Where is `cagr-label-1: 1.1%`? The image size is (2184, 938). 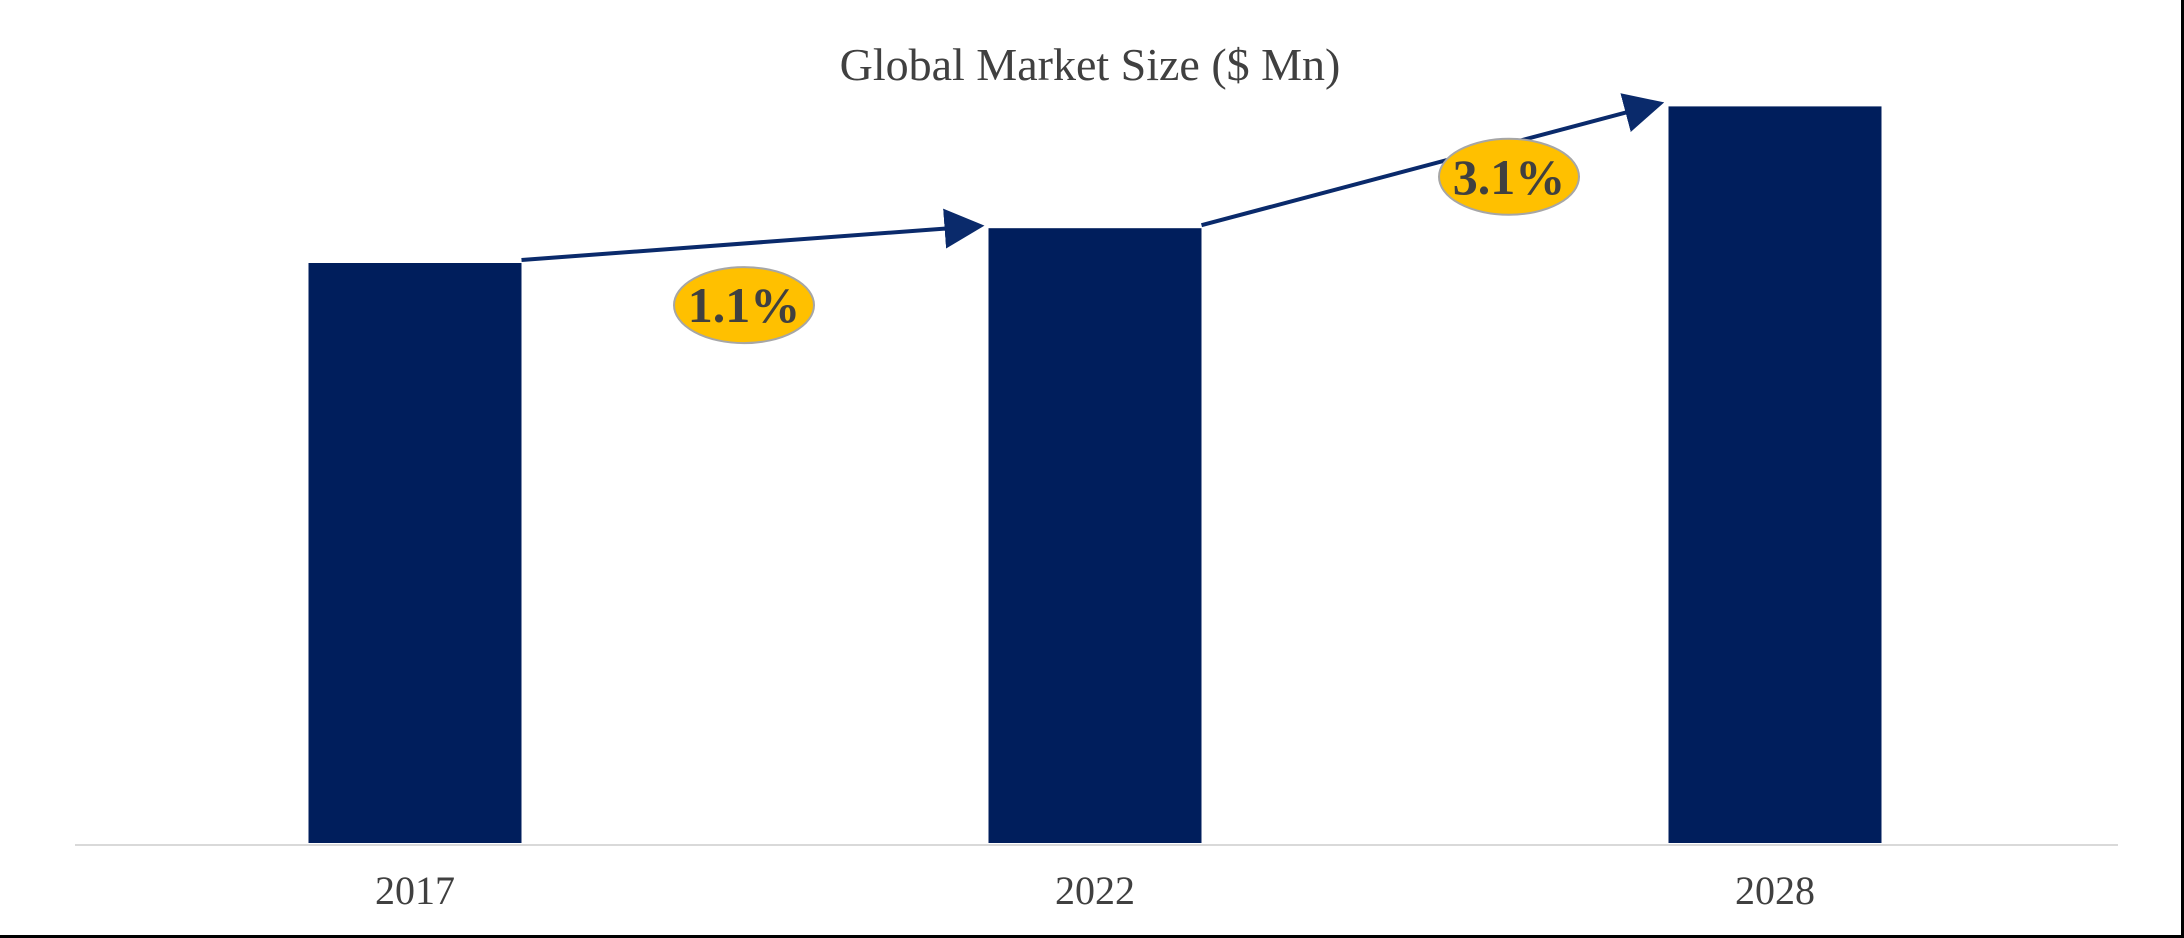 cagr-label-1: 1.1% is located at coordinates (744, 305).